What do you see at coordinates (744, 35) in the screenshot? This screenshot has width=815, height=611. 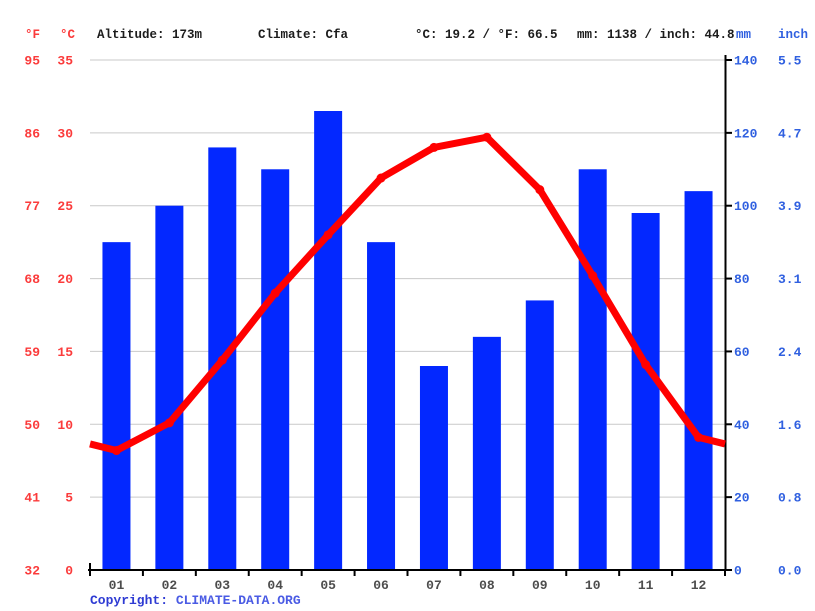 I see `mm-axis-title: mm` at bounding box center [744, 35].